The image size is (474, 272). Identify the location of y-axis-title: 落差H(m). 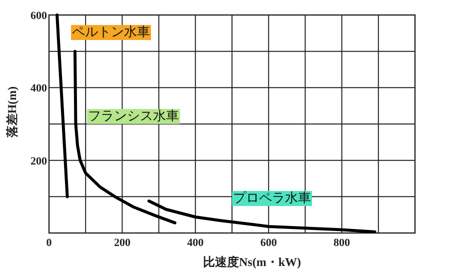
(12, 112).